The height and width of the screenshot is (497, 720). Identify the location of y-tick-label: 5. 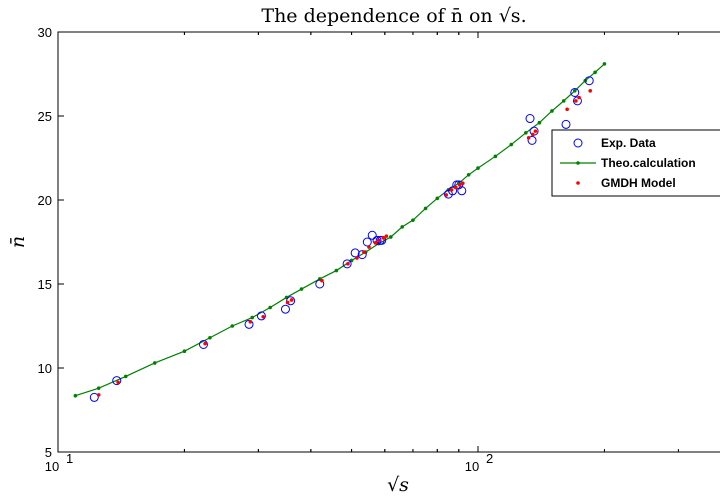
(48, 452).